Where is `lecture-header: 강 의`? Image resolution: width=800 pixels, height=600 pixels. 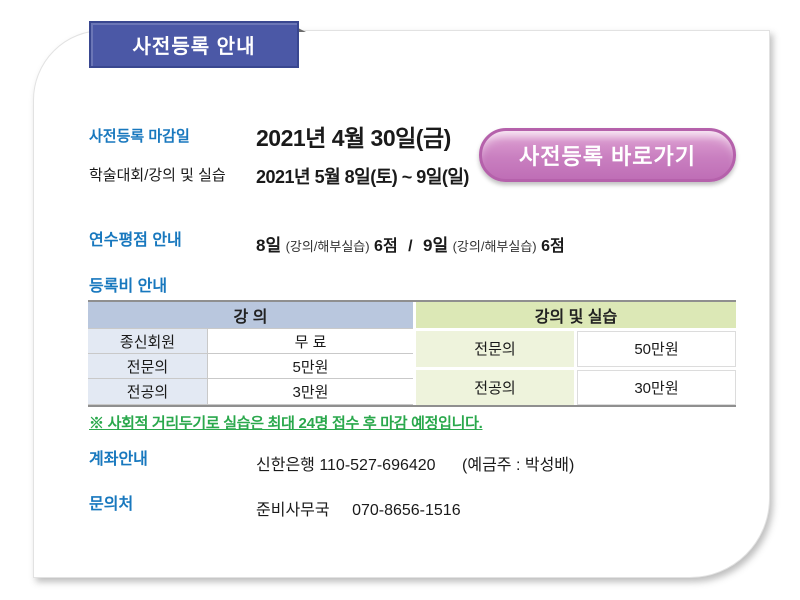 lecture-header: 강 의 is located at coordinates (250, 315).